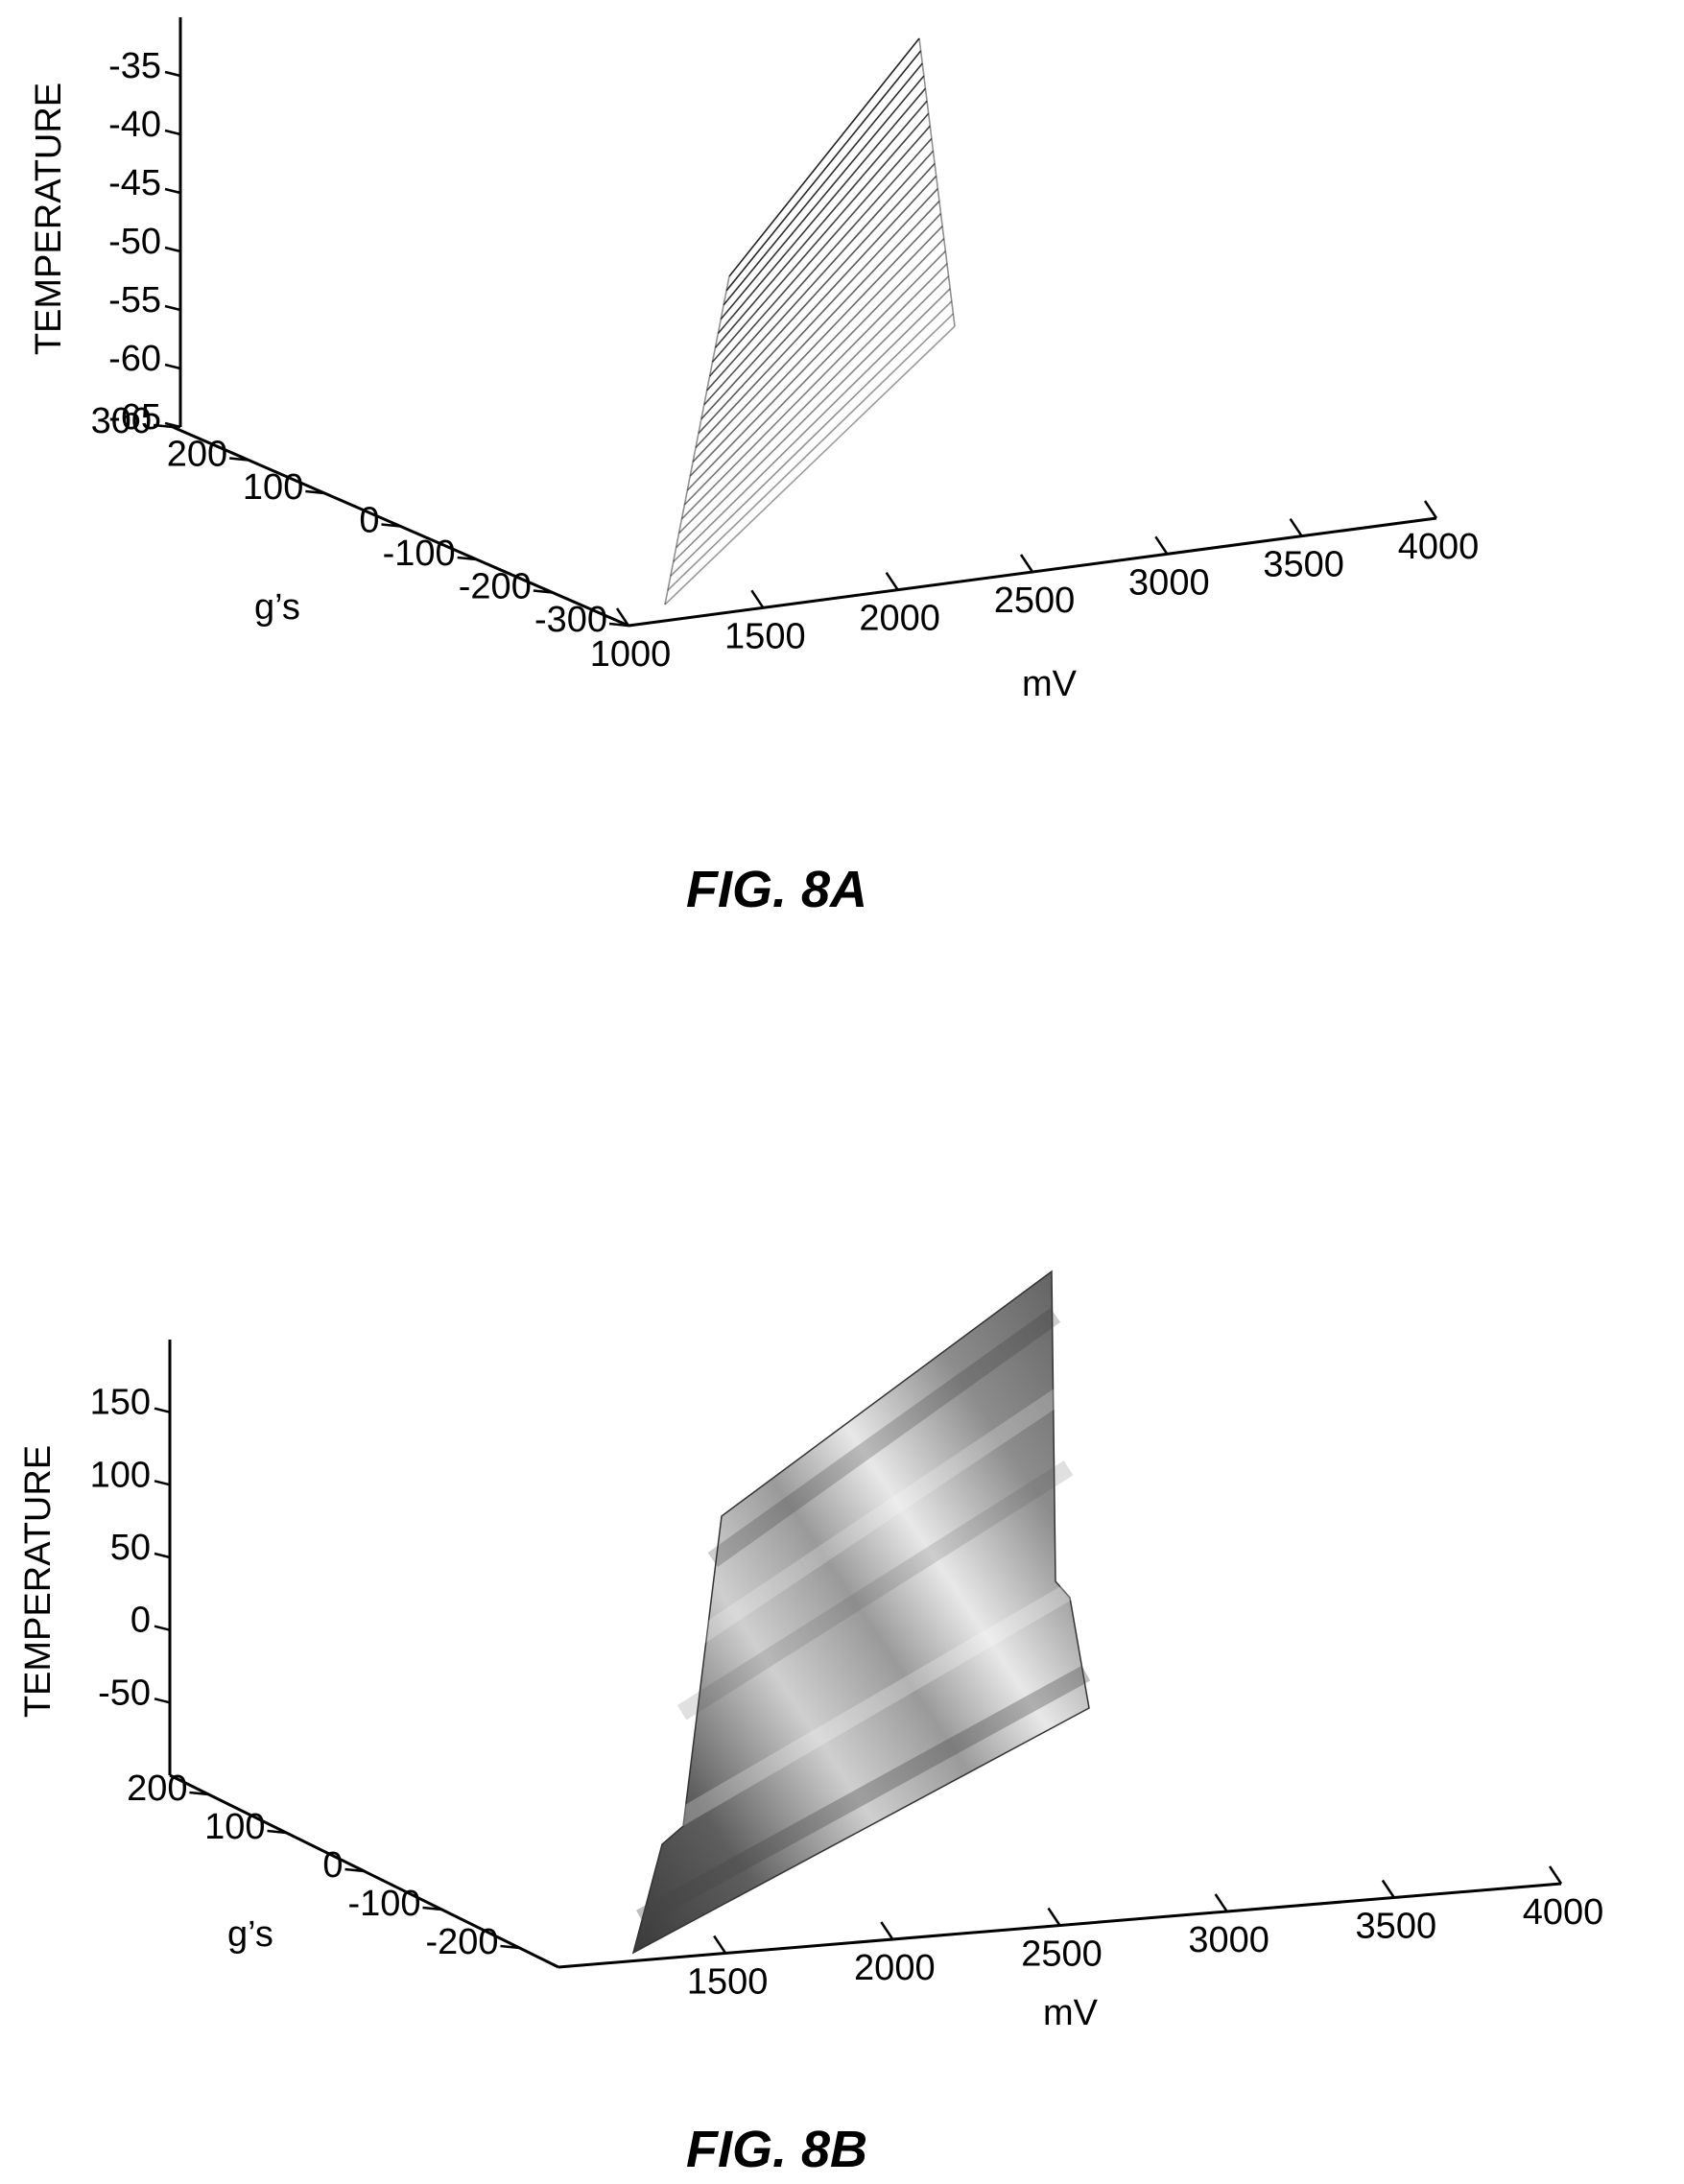  What do you see at coordinates (1396, 1927) in the screenshot?
I see `x-tick-label: 3500` at bounding box center [1396, 1927].